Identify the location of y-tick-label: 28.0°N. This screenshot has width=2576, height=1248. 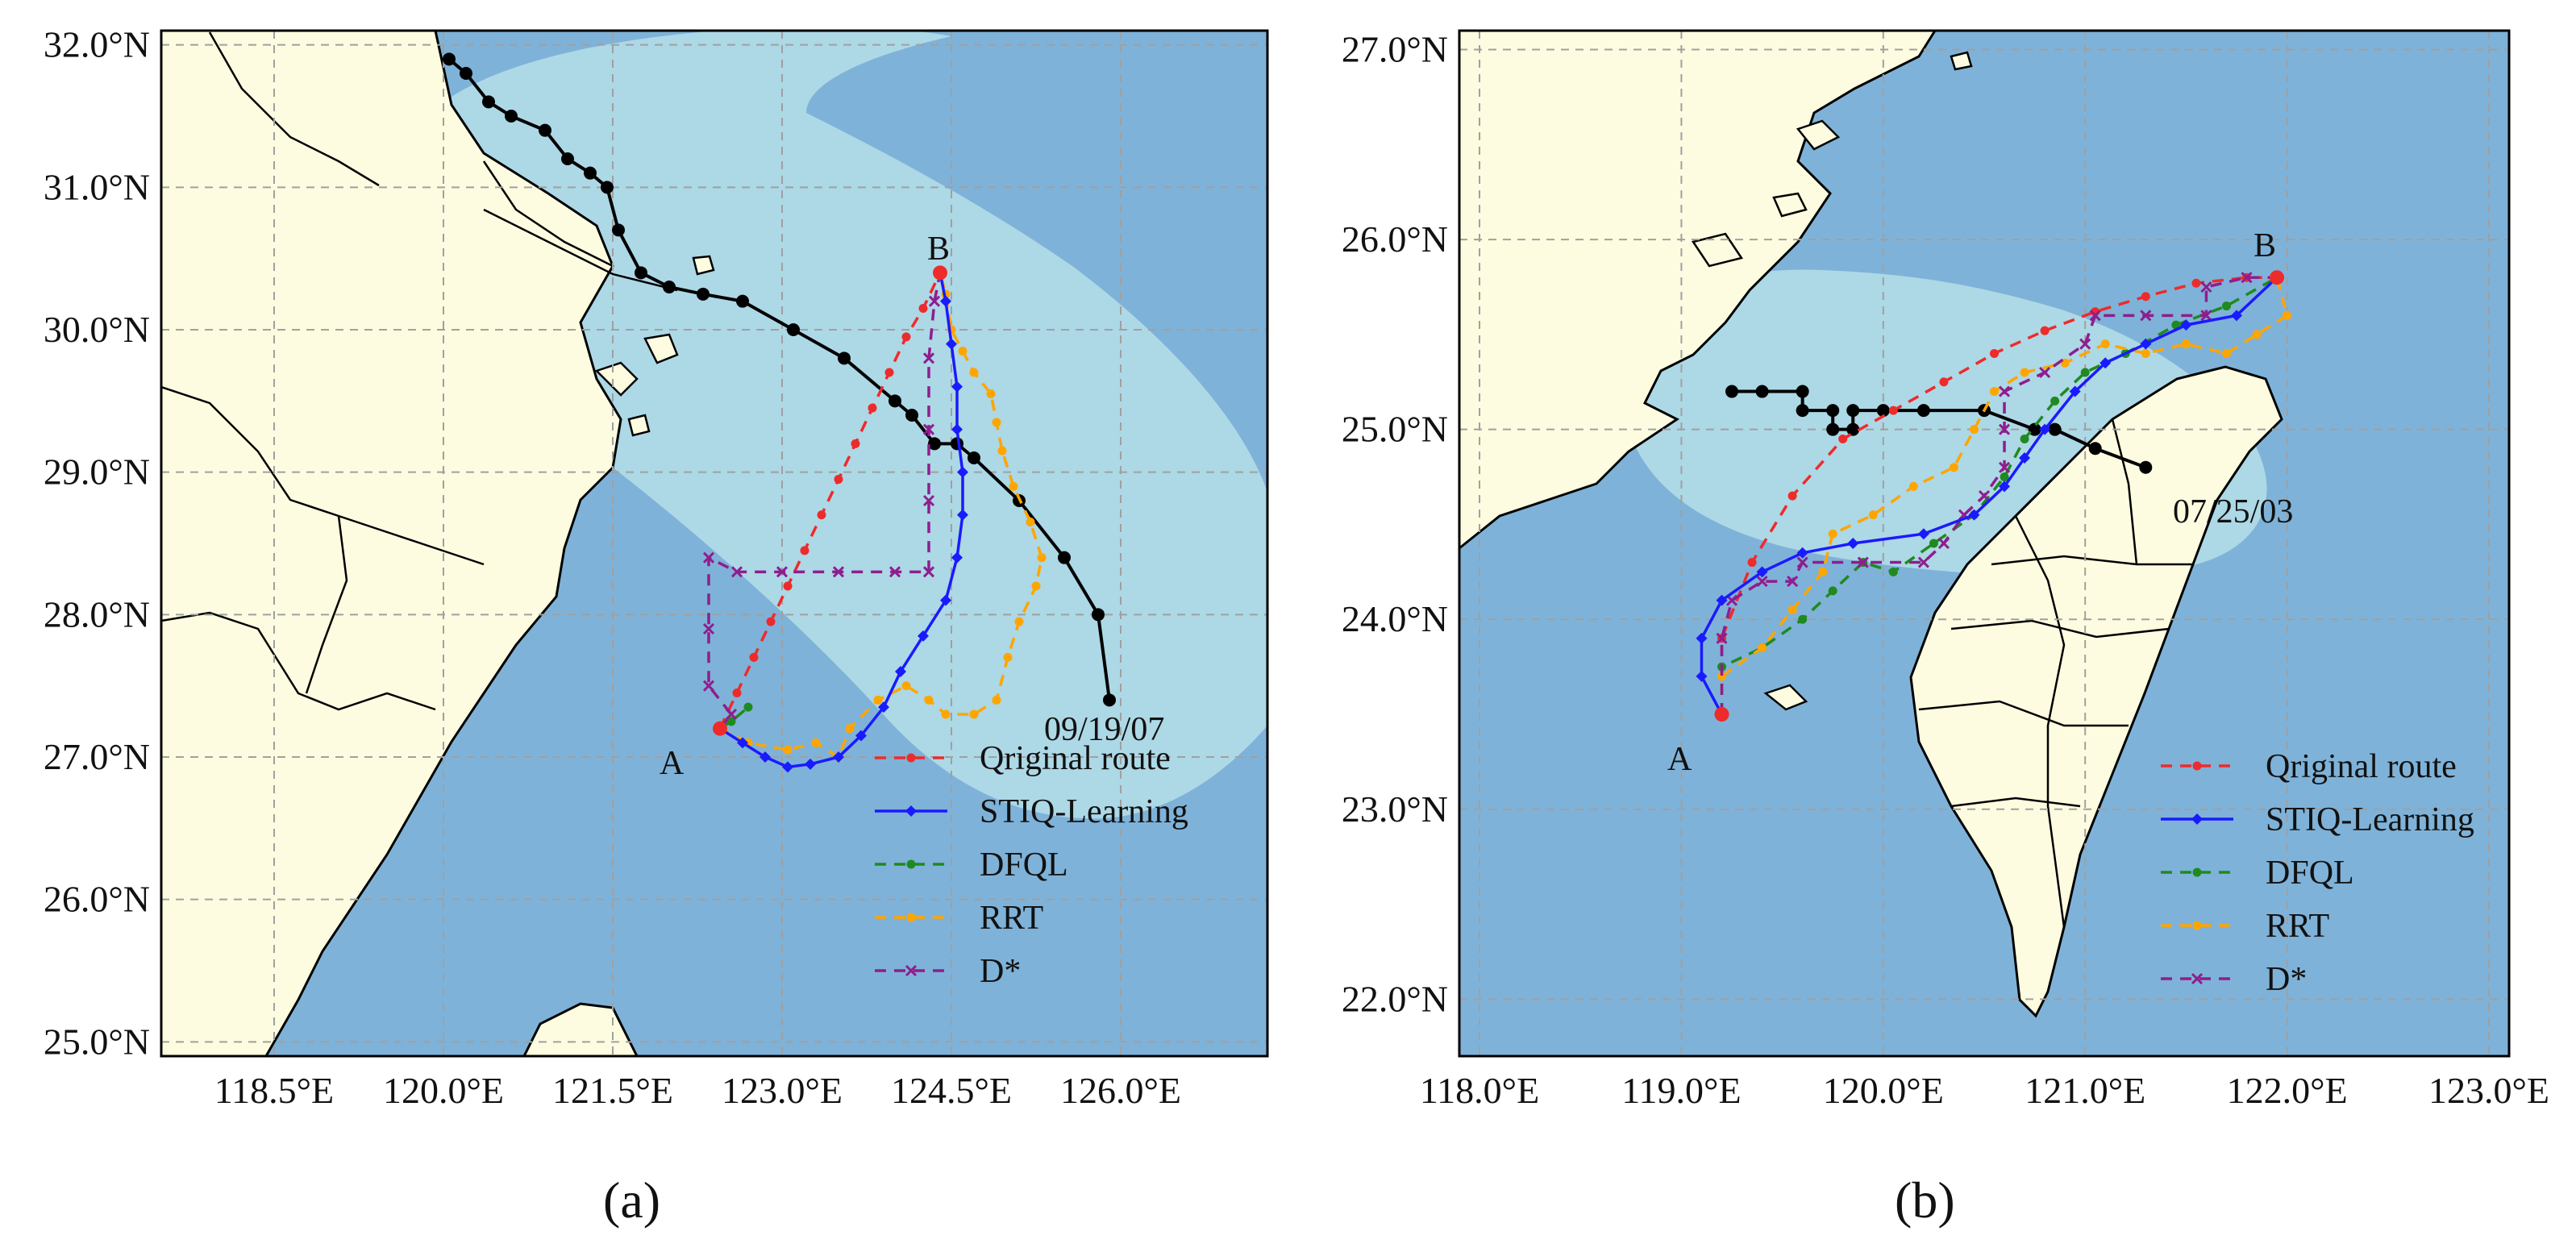
(97, 613).